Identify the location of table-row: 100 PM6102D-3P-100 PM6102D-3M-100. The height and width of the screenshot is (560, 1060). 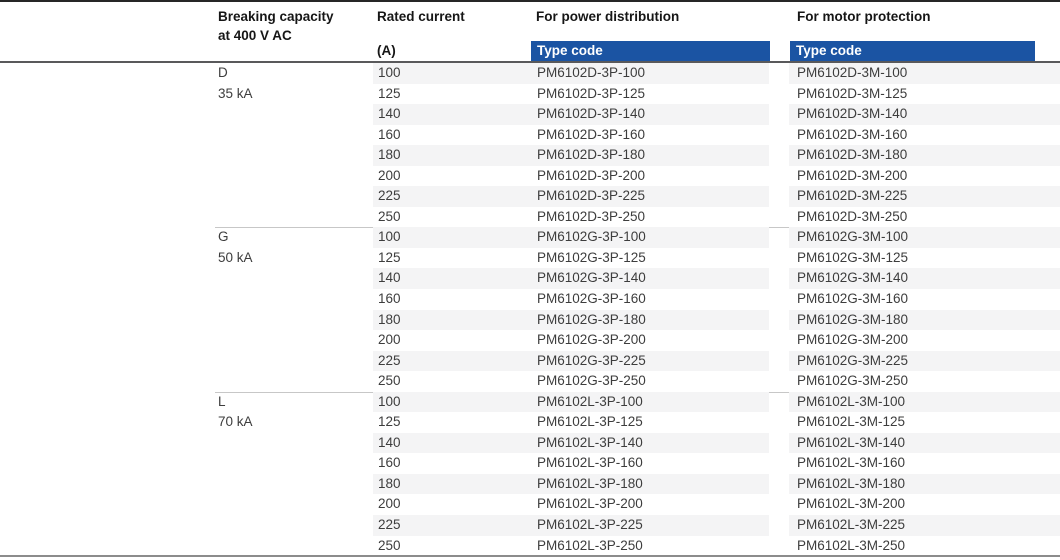
(530, 73).